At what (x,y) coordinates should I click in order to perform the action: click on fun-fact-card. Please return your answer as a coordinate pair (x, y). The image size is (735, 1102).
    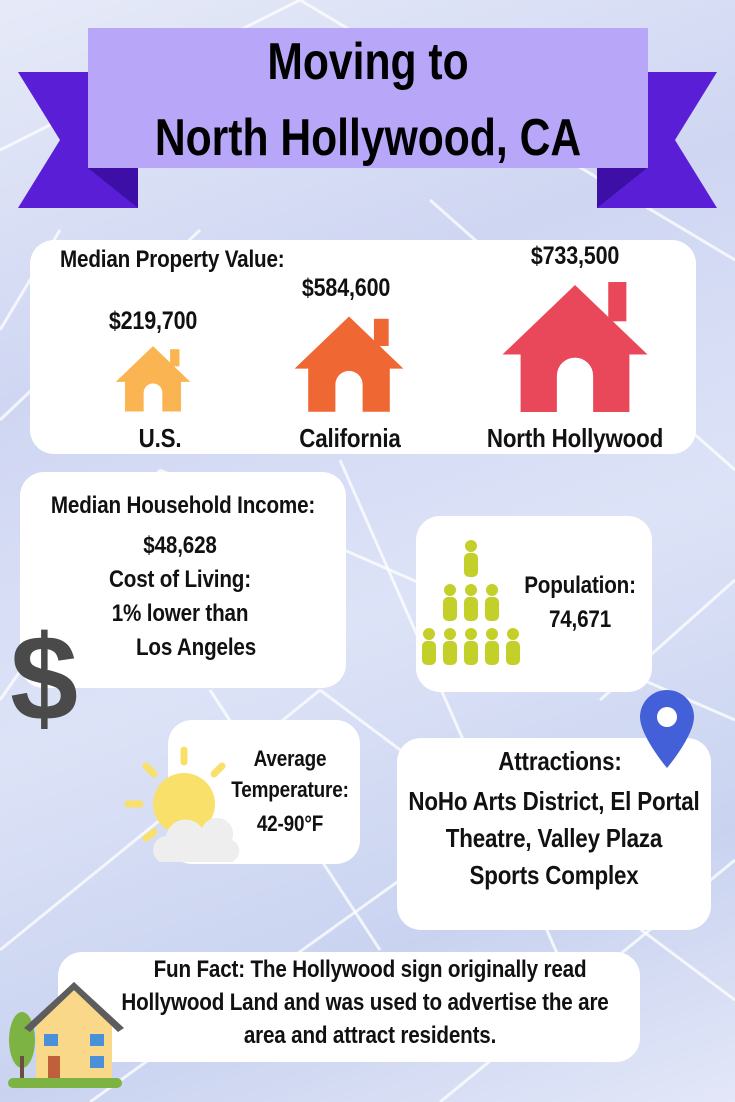
    Looking at the image, I should click on (349, 1007).